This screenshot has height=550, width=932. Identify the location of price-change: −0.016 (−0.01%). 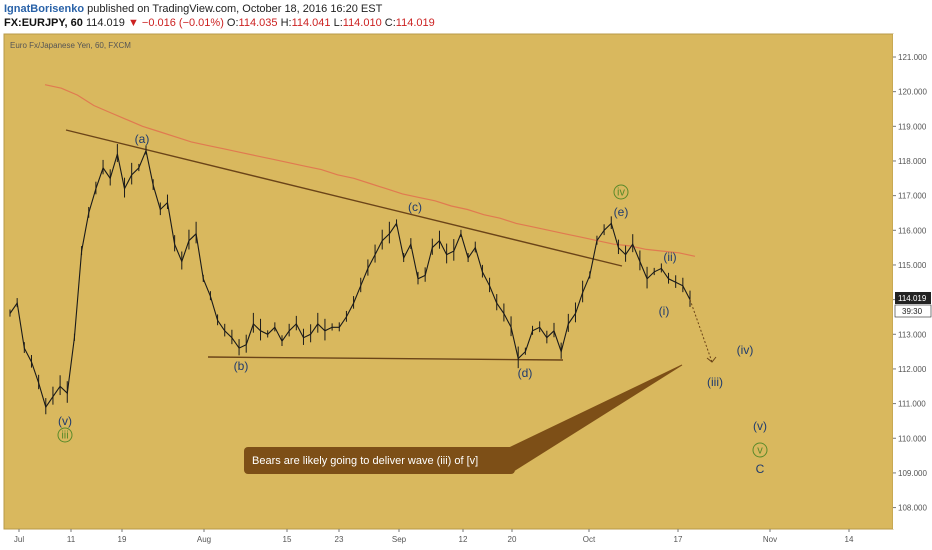
(182, 23).